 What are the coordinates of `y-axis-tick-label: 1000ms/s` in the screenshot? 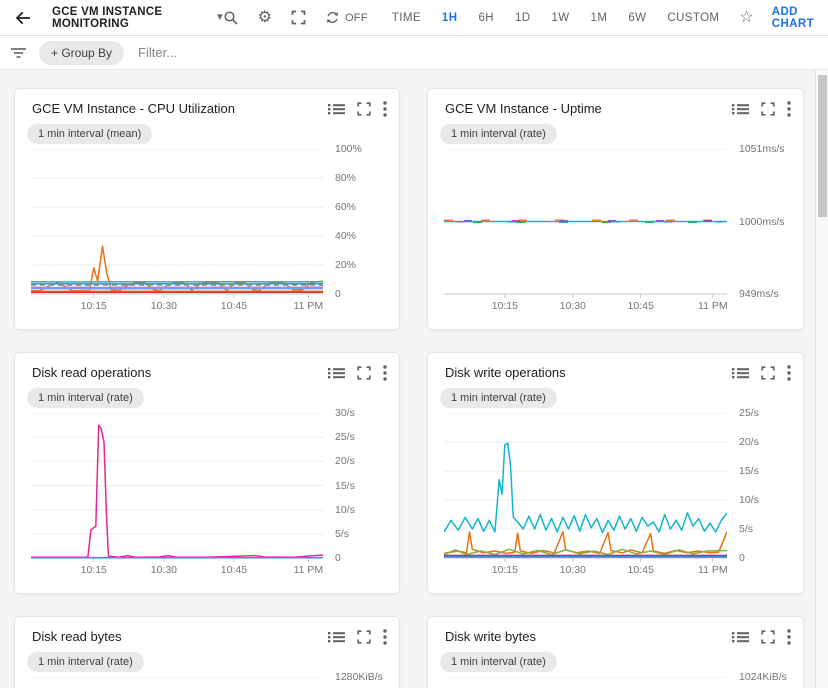 It's located at (762, 221).